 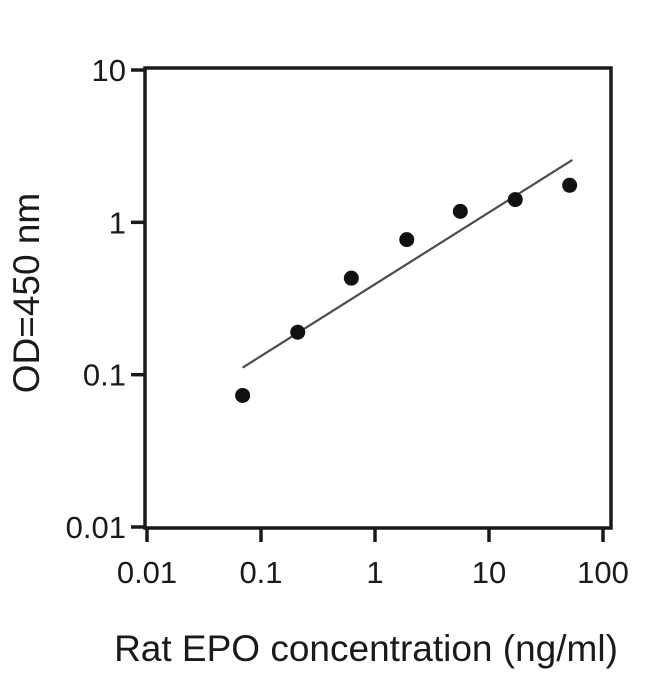 I want to click on y-axis: 0.01 0.1 1 10, so click(x=105, y=299).